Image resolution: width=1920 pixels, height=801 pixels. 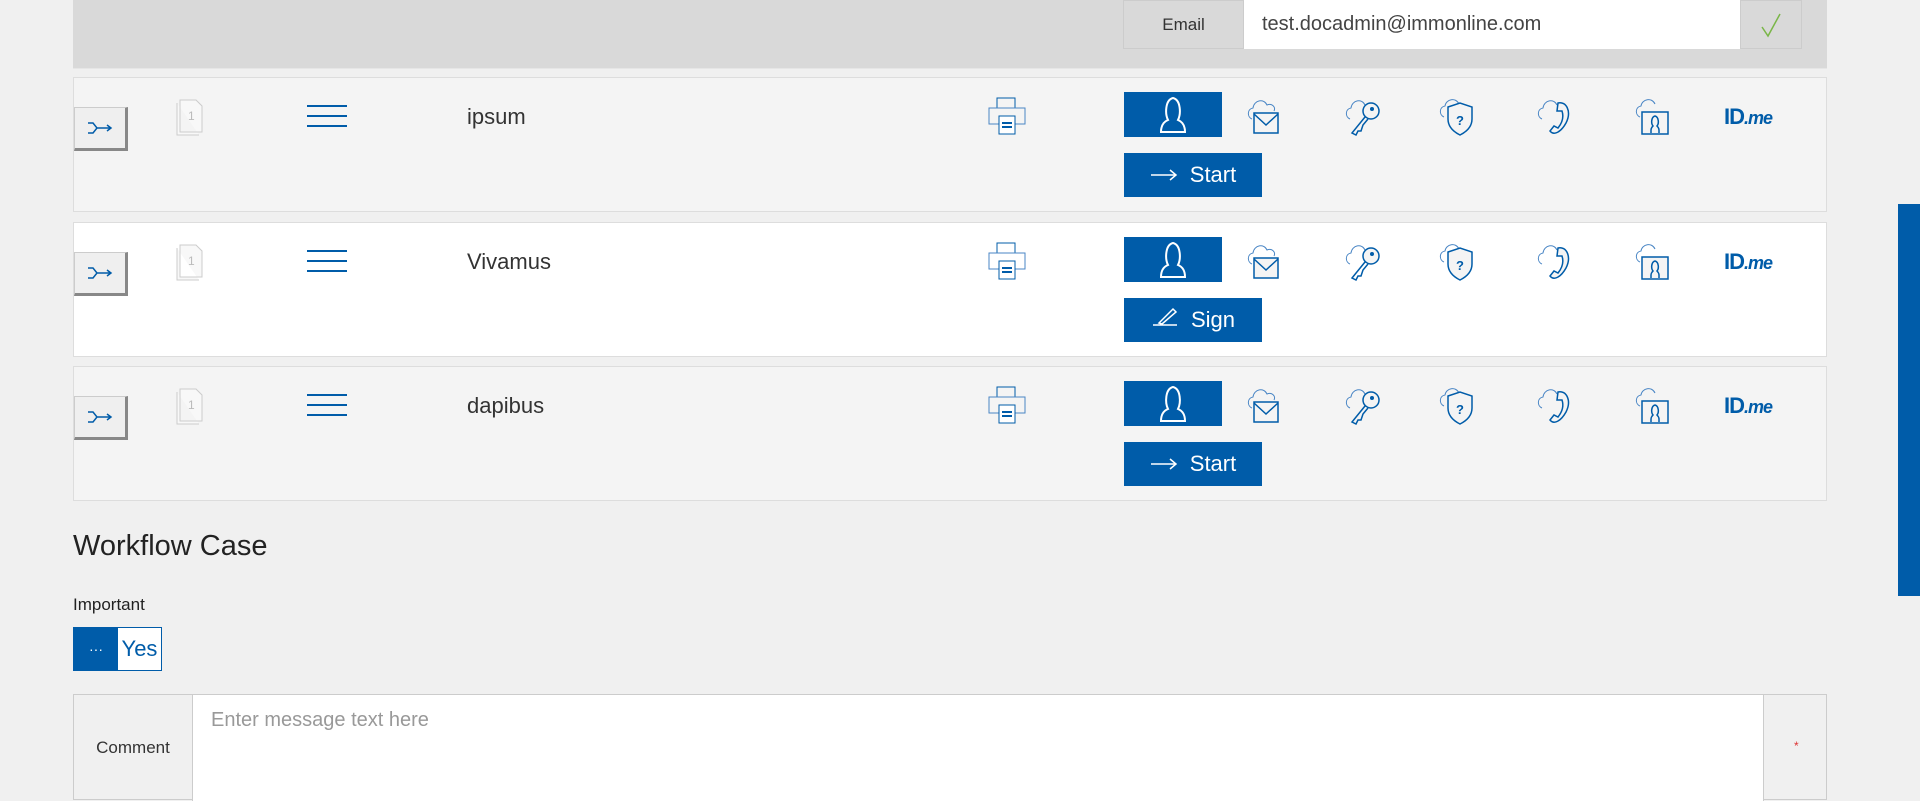 What do you see at coordinates (1183, 24) in the screenshot?
I see `email-label: Email` at bounding box center [1183, 24].